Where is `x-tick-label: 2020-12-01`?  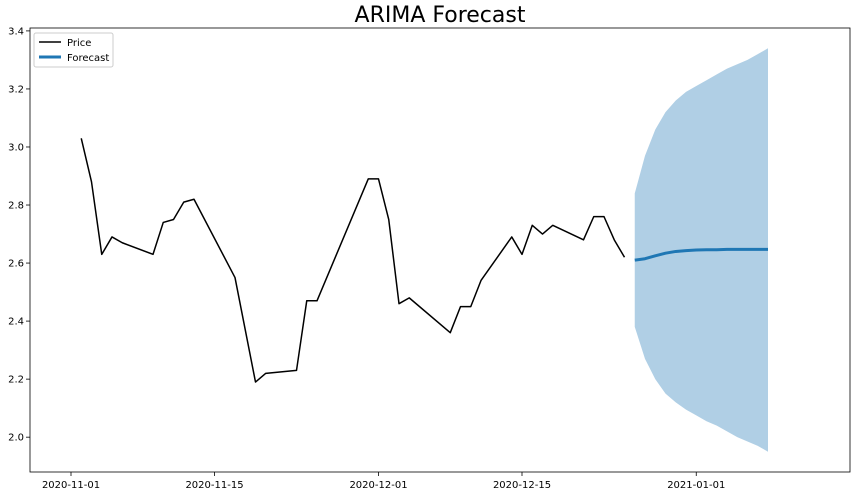
x-tick-label: 2020-12-01 is located at coordinates (378, 485).